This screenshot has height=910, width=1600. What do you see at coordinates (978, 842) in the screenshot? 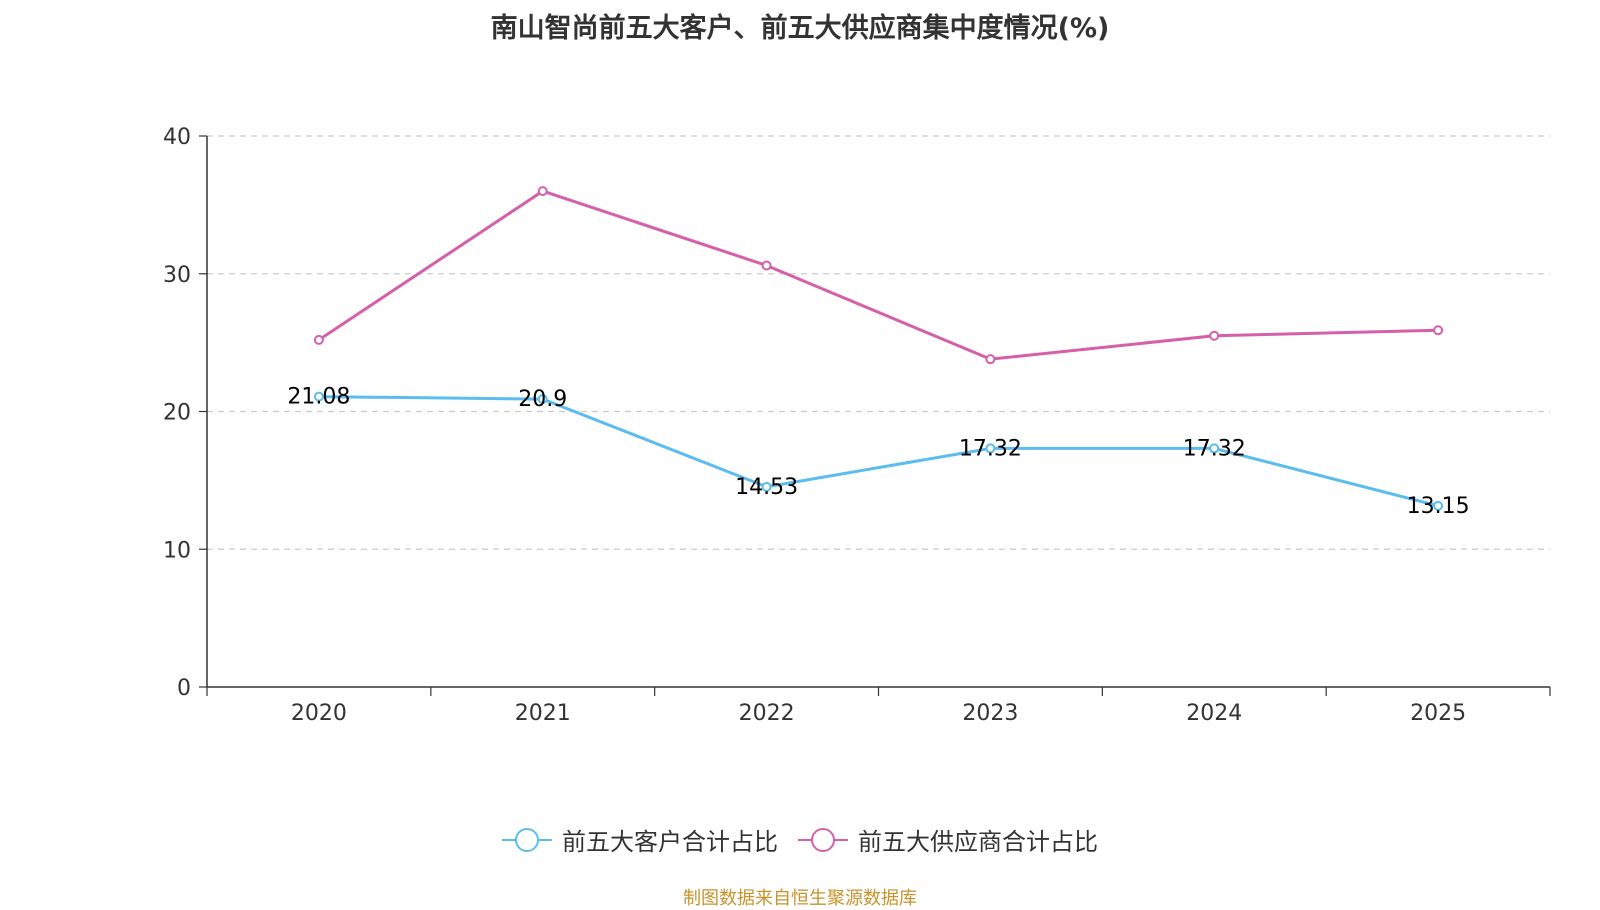
I see `legend-label-suppliers: 前五大供应商合计占比` at bounding box center [978, 842].